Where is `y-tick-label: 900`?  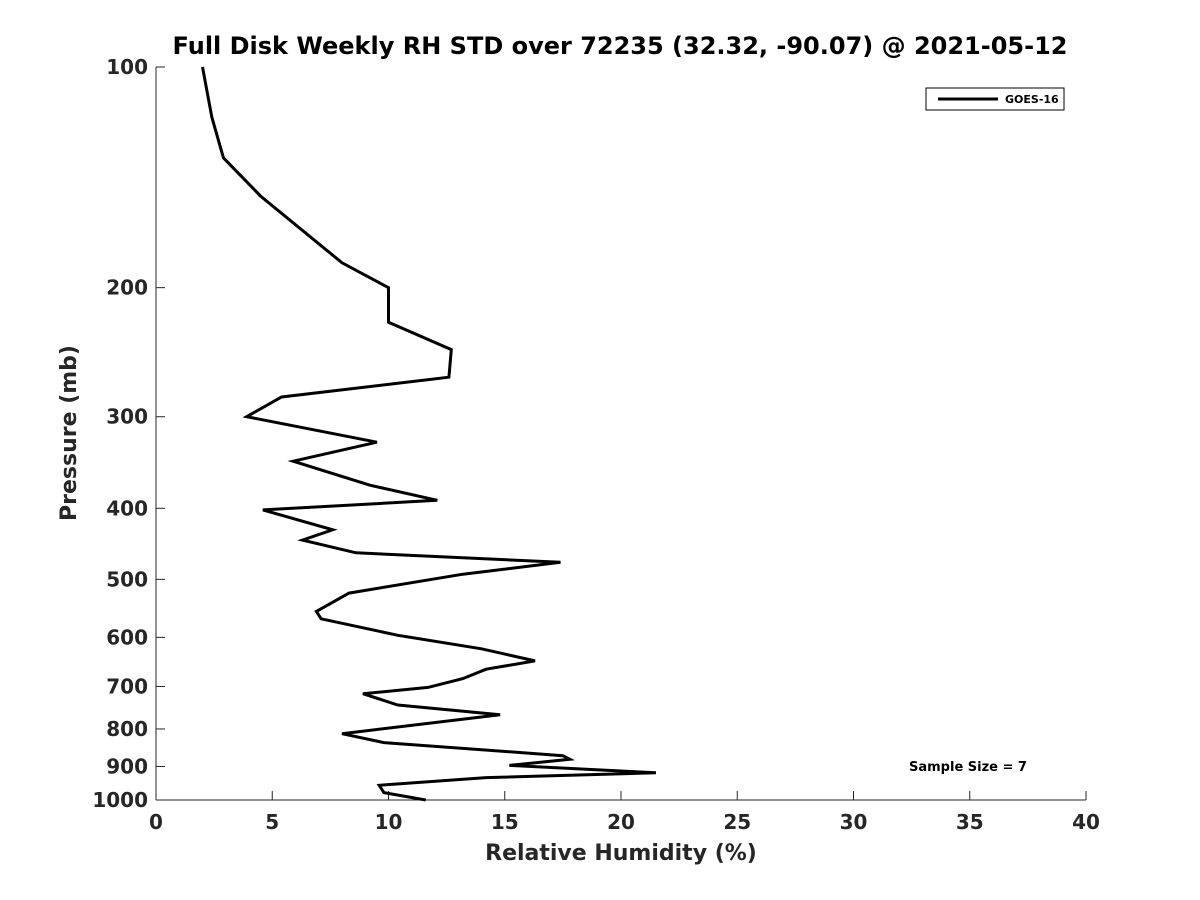 y-tick-label: 900 is located at coordinates (127, 766).